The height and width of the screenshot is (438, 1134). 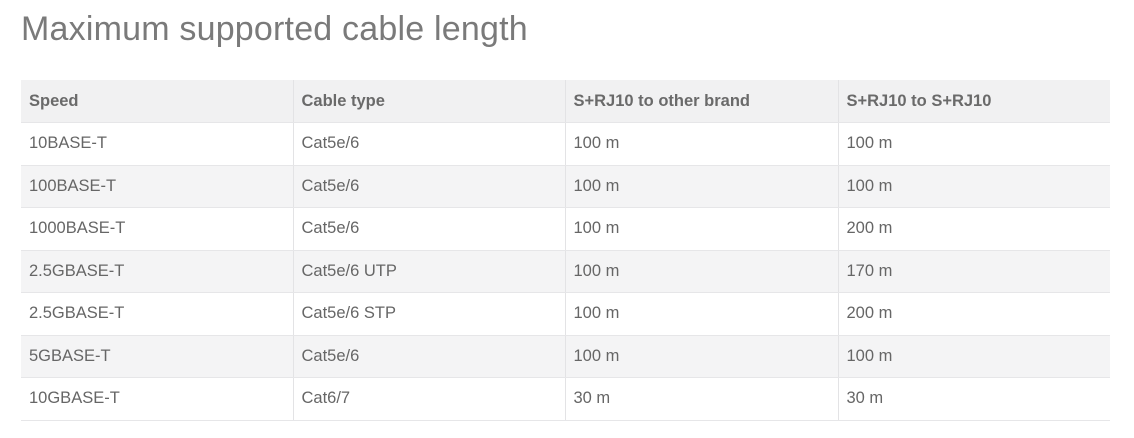 I want to click on column-header: S+RJ10 to S+RJ10, so click(x=973, y=101).